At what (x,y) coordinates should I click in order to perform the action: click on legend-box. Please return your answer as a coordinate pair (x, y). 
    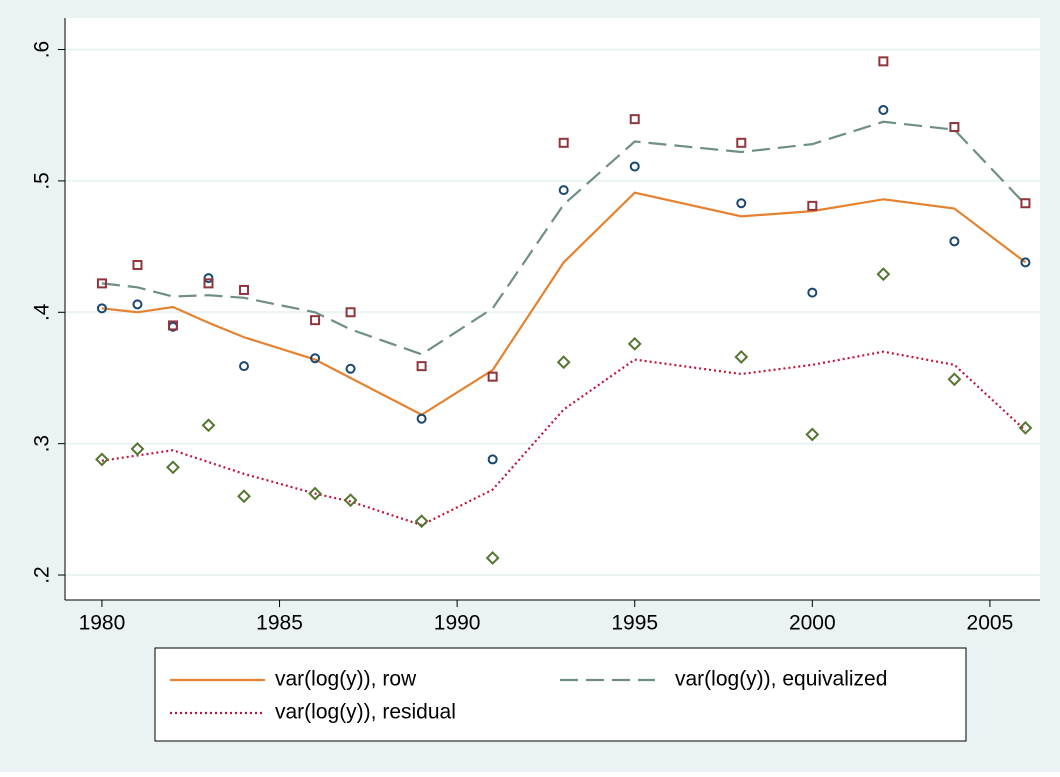
    Looking at the image, I should click on (560, 694).